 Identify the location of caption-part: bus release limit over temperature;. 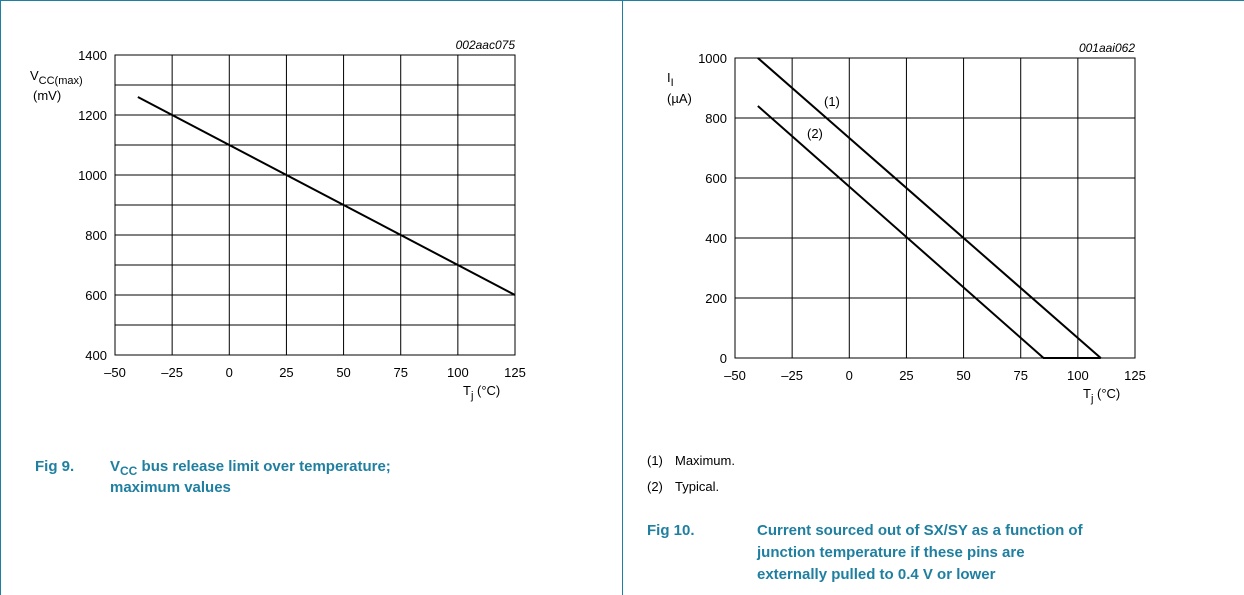
(263, 466).